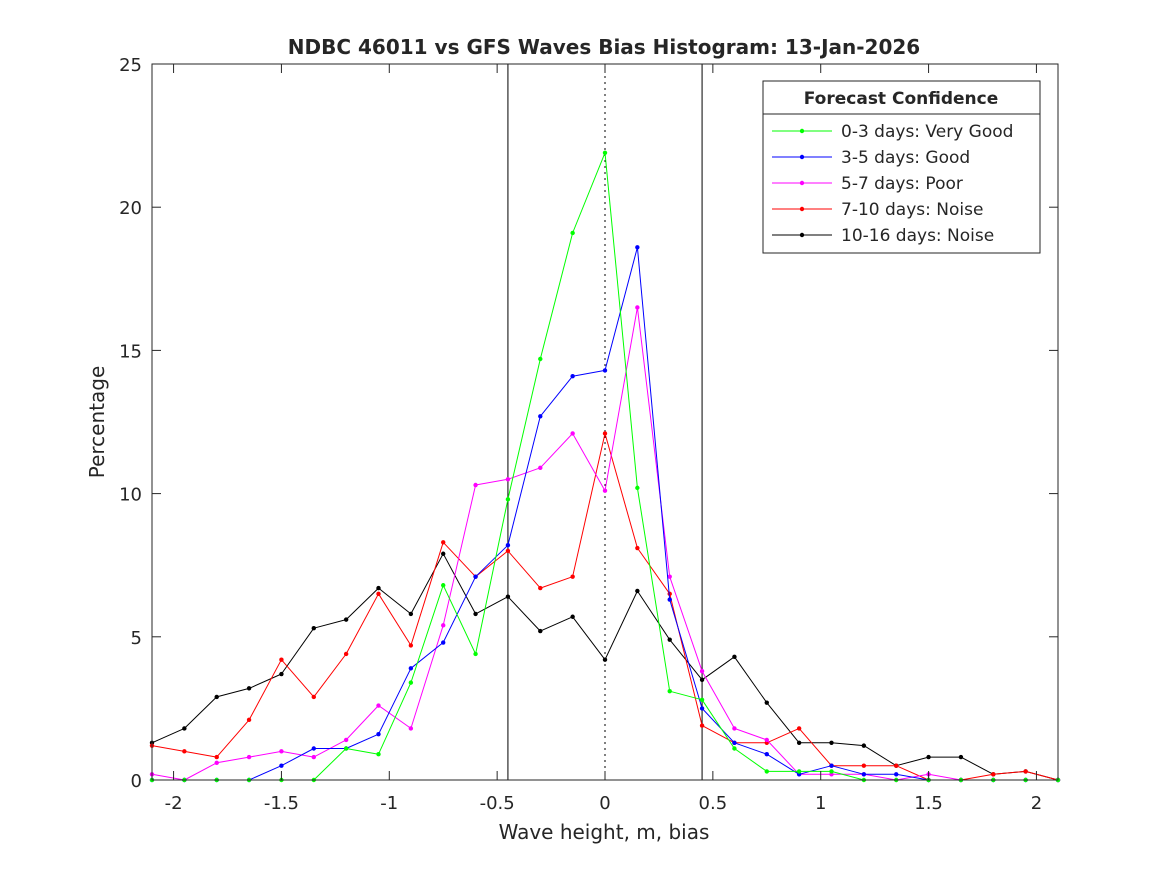 Image resolution: width=1167 pixels, height=875 pixels. I want to click on y-tick-label: 0, so click(136, 781).